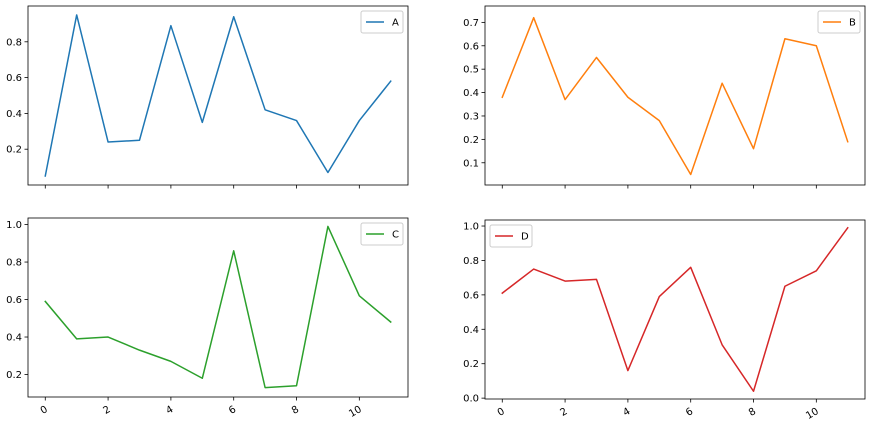 The image size is (872, 429). I want to click on legend-entry: D, so click(525, 237).